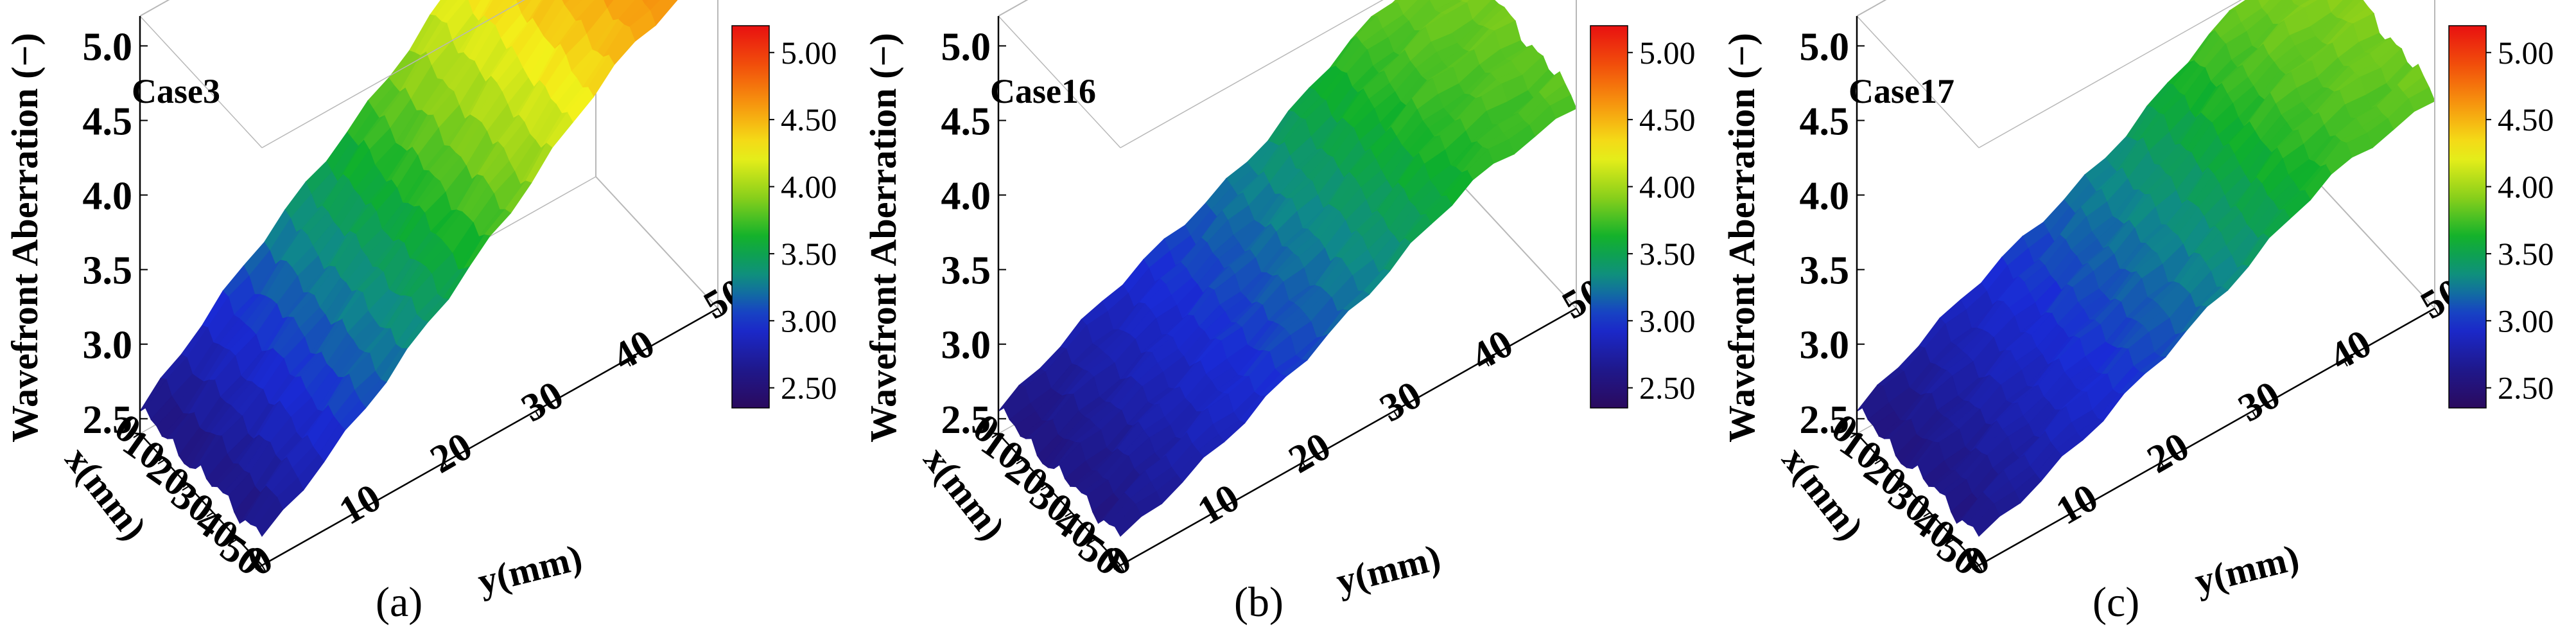  What do you see at coordinates (966, 47) in the screenshot?
I see `z-tick-label: 5.0` at bounding box center [966, 47].